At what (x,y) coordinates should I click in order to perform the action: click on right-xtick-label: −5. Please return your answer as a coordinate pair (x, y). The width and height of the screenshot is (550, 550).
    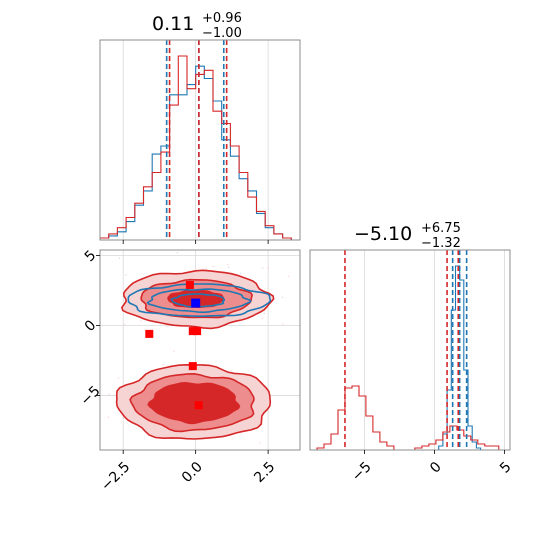
    Looking at the image, I should click on (362, 472).